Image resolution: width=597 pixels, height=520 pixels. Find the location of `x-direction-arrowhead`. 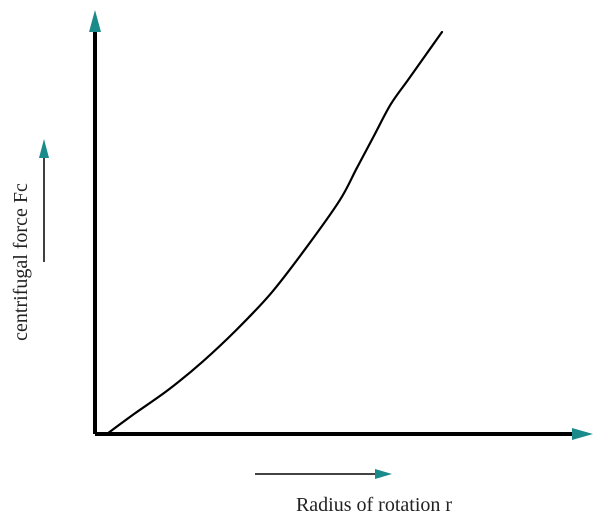

x-direction-arrowhead is located at coordinates (383, 474).